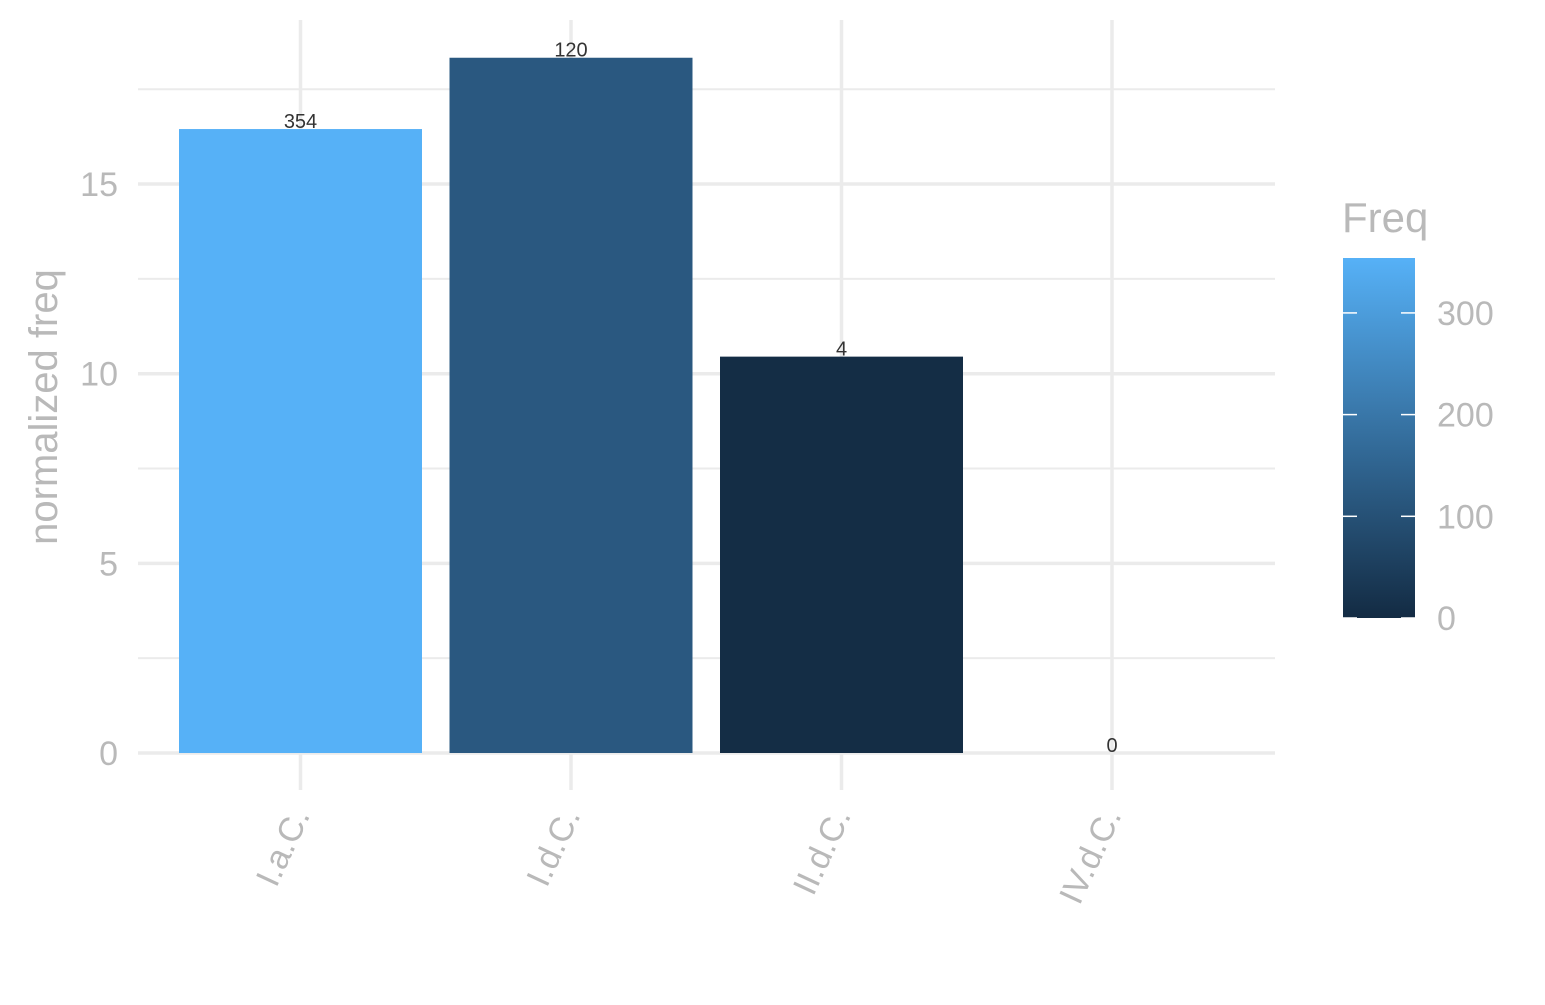  Describe the element at coordinates (108, 564) in the screenshot. I see `y-tick-label: 5` at that location.